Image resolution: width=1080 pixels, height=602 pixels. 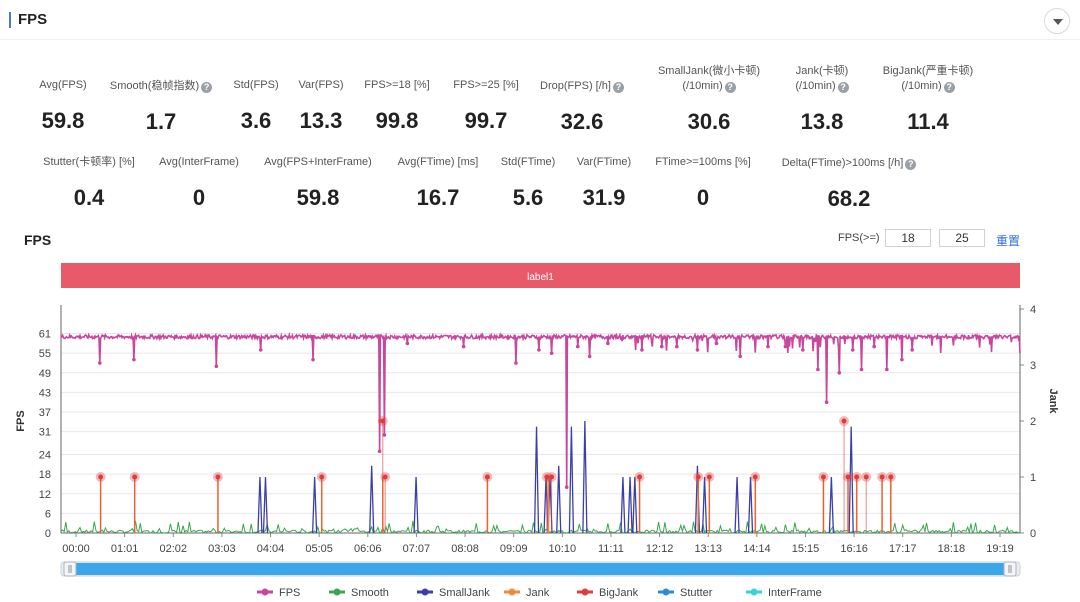 What do you see at coordinates (1033, 310) in the screenshot?
I see `y2-tick-label: 4` at bounding box center [1033, 310].